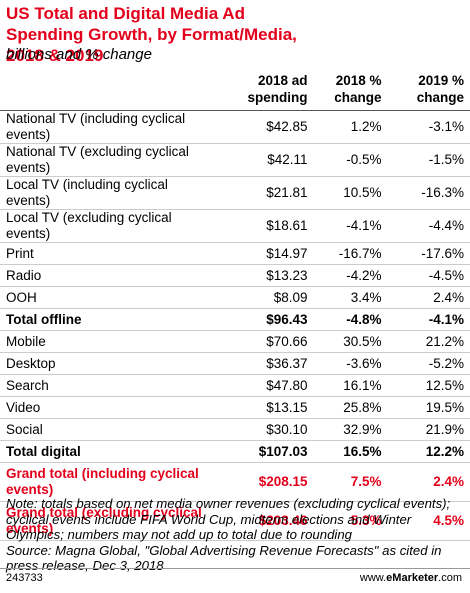 Image resolution: width=470 pixels, height=593 pixels. I want to click on cell: 19.5%, so click(428, 407).